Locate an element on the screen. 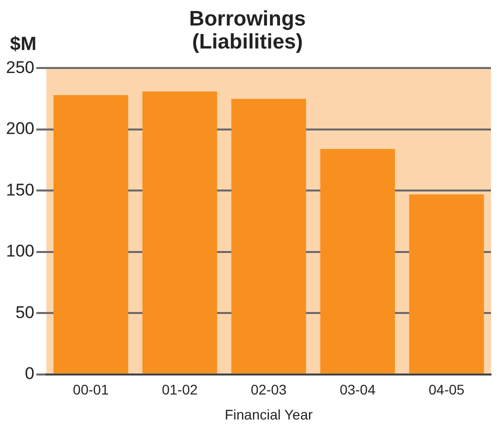  y-axis-title: $M is located at coordinates (23, 44).